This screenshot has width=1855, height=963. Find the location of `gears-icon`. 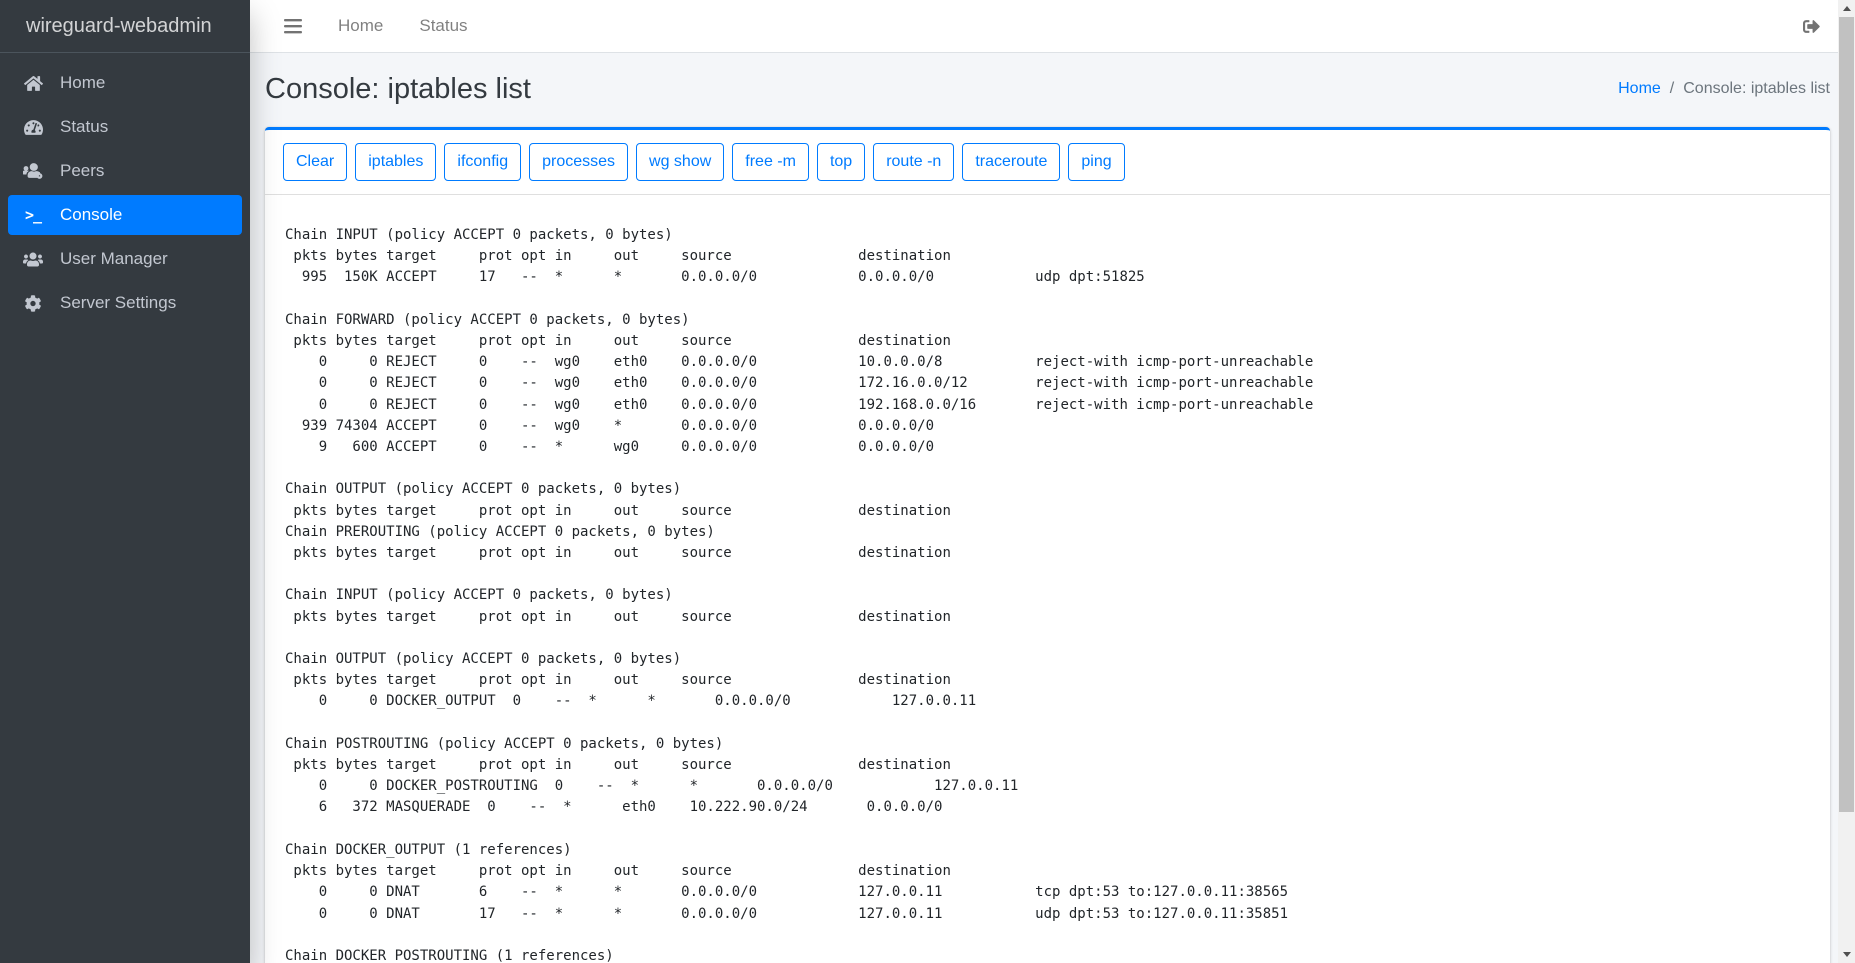

gears-icon is located at coordinates (33, 303).